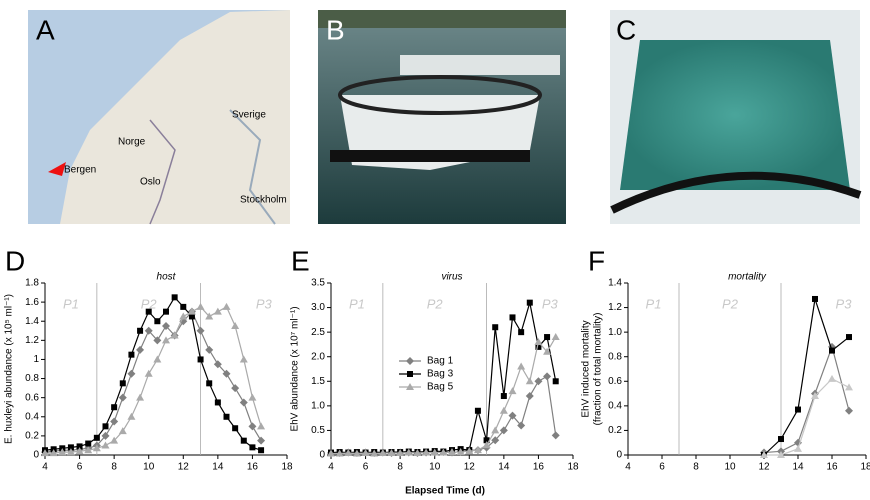  Describe the element at coordinates (263, 200) in the screenshot. I see `map-label: Stockholm` at that location.